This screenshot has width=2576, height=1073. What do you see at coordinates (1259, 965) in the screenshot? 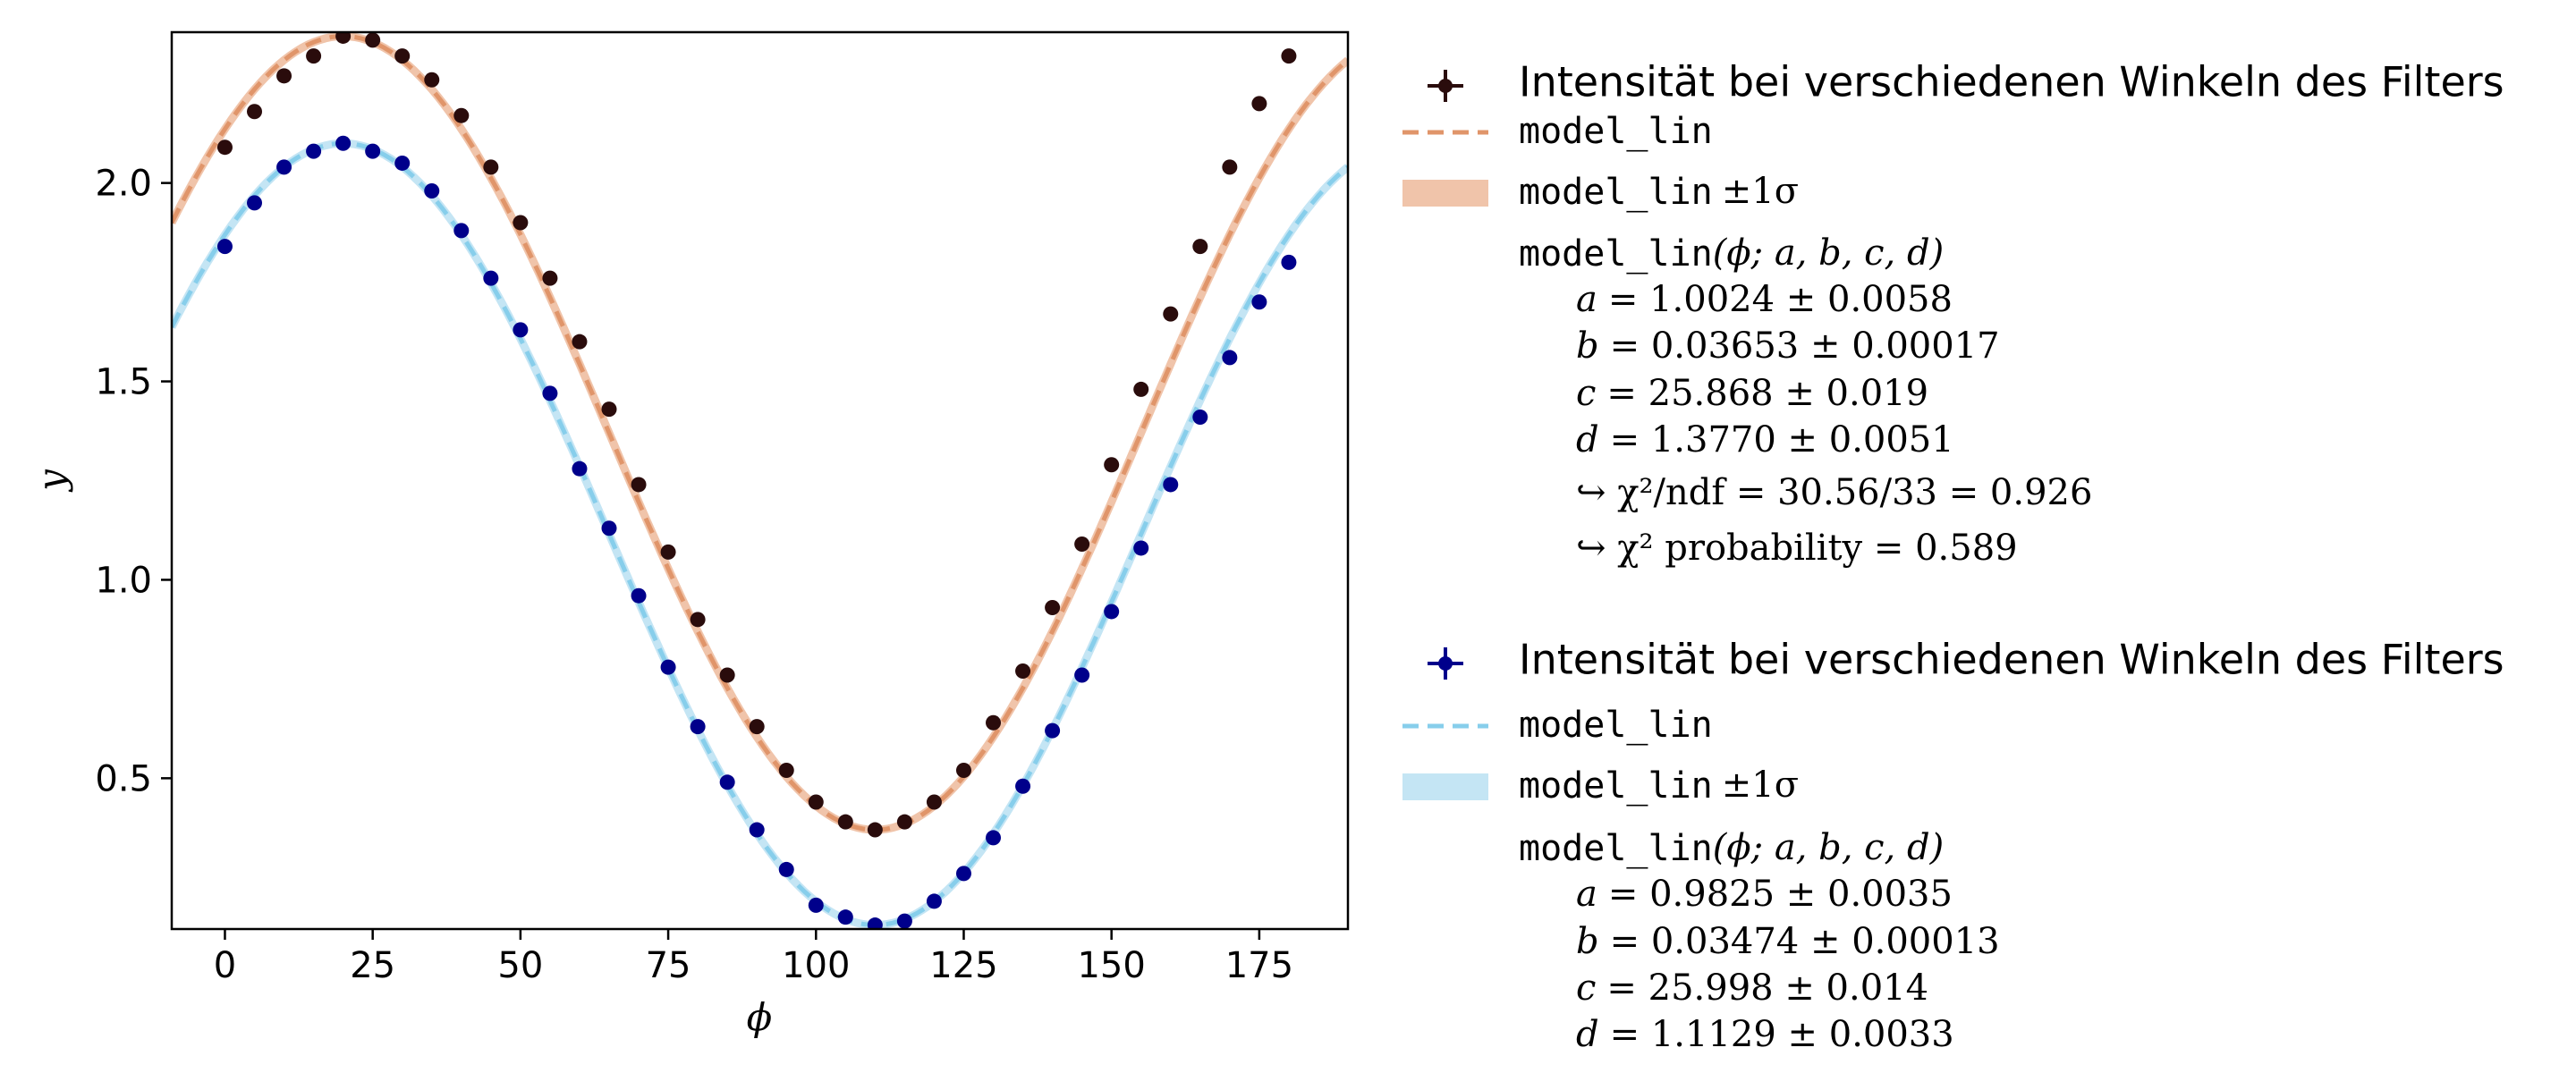
I see `x-tick-label: 175` at bounding box center [1259, 965].